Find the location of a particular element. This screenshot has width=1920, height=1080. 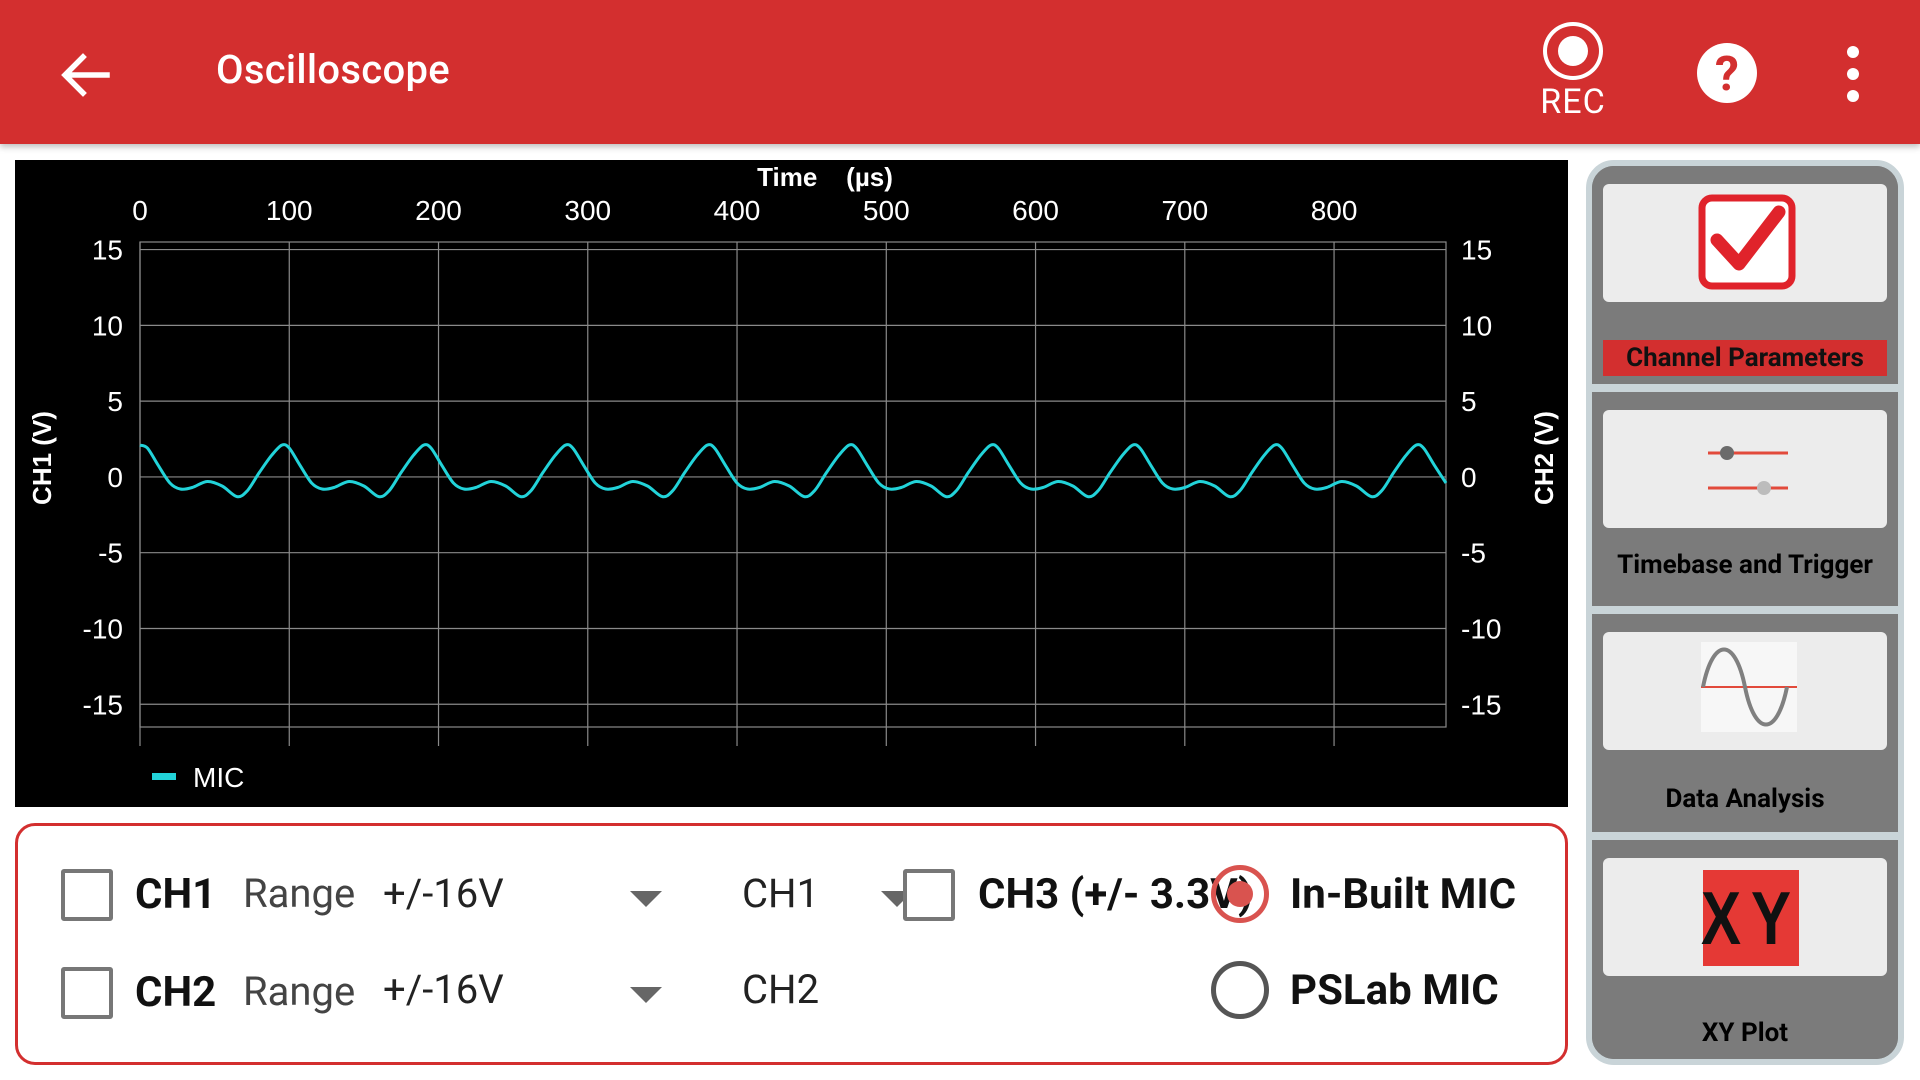

y-tick-label-right: -15 is located at coordinates (1481, 704).